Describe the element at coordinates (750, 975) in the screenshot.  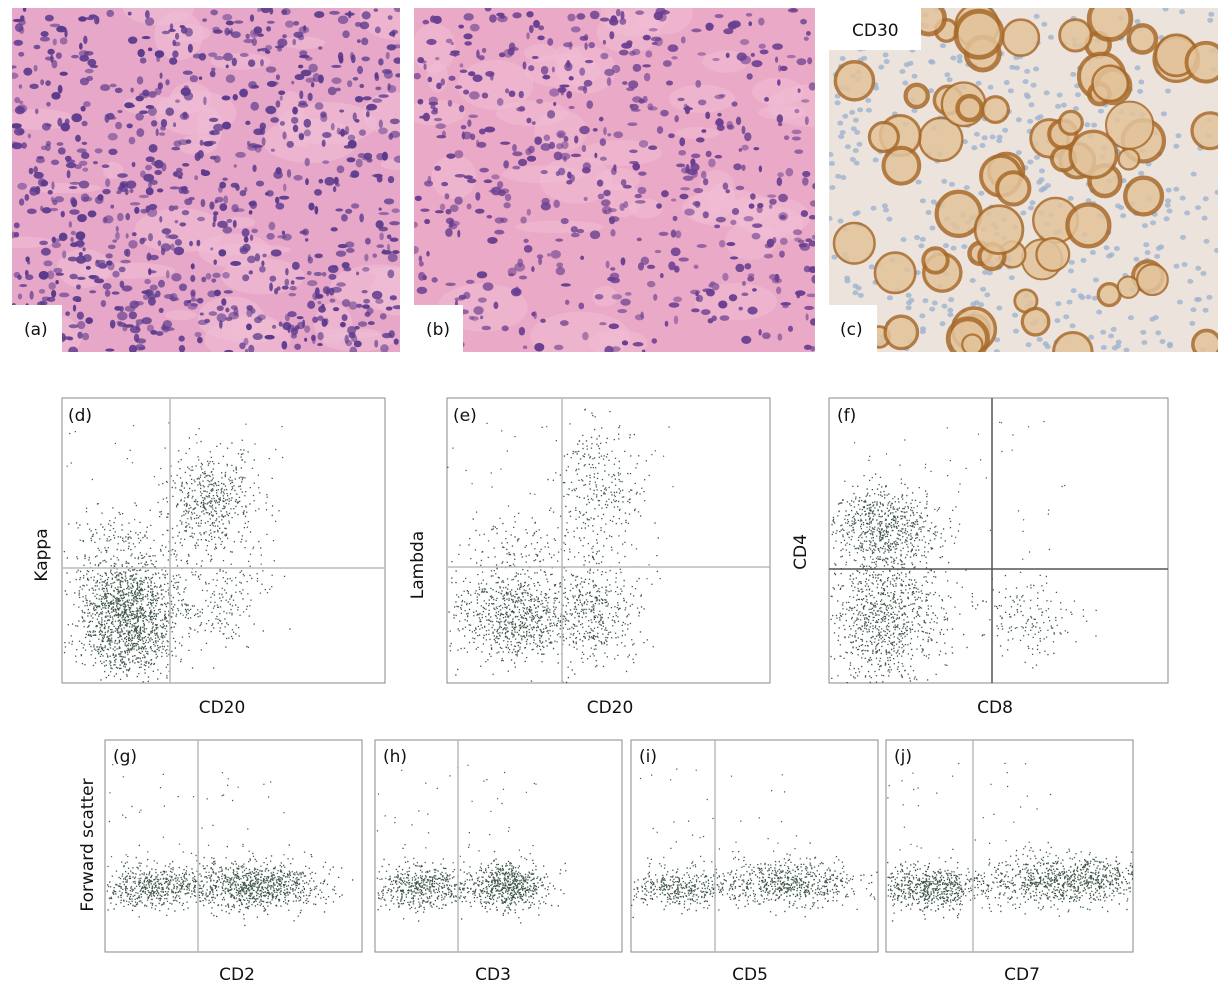
I see `x-axis-label: CD5` at that location.